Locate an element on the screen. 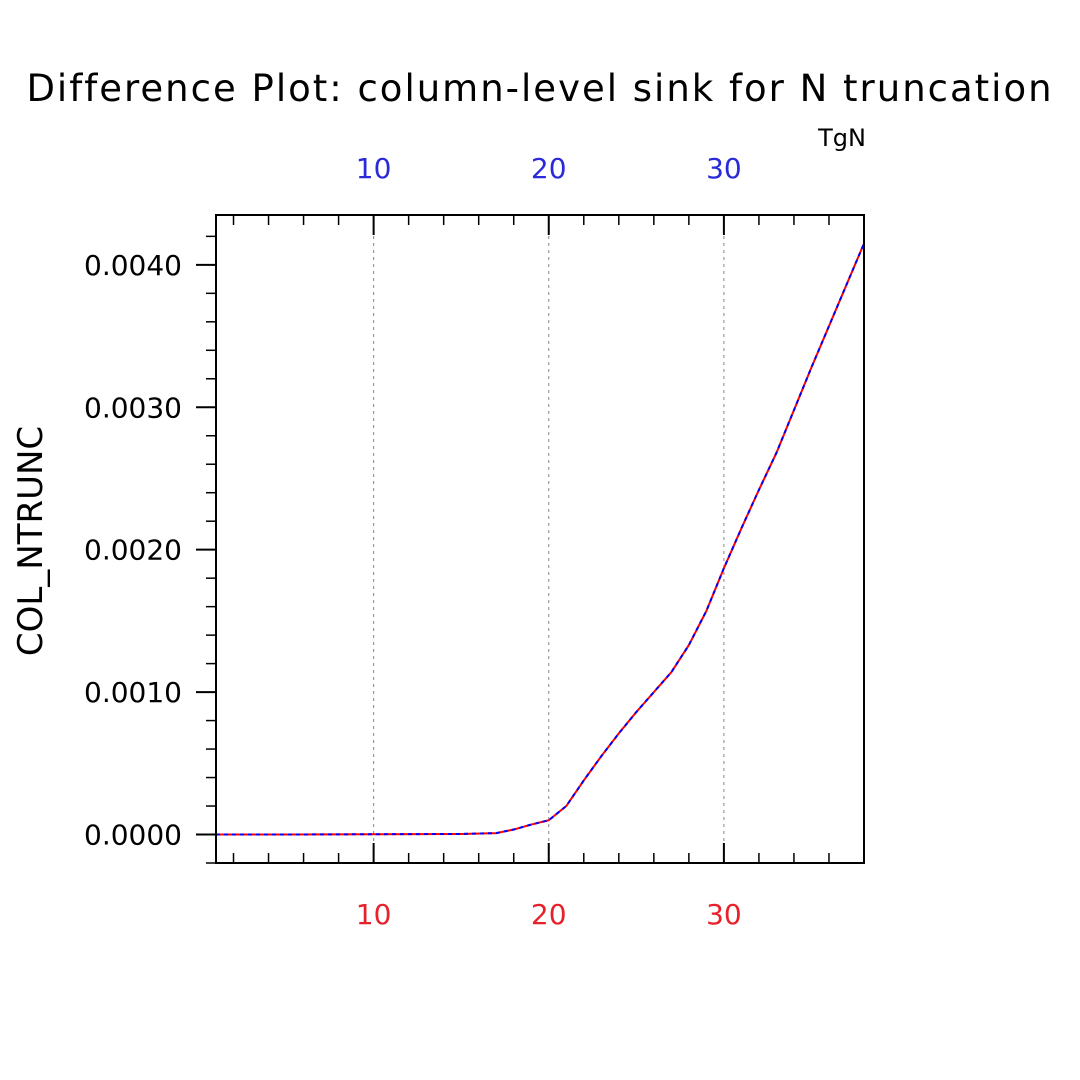  x-tick-label-top: 30 is located at coordinates (724, 168).